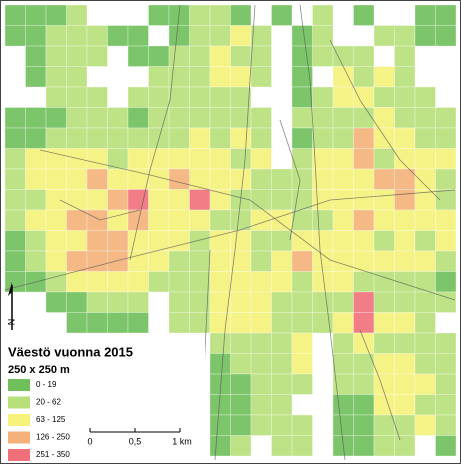 Image resolution: width=461 pixels, height=464 pixels. Describe the element at coordinates (105, 400) in the screenshot. I see `legend-box` at that location.